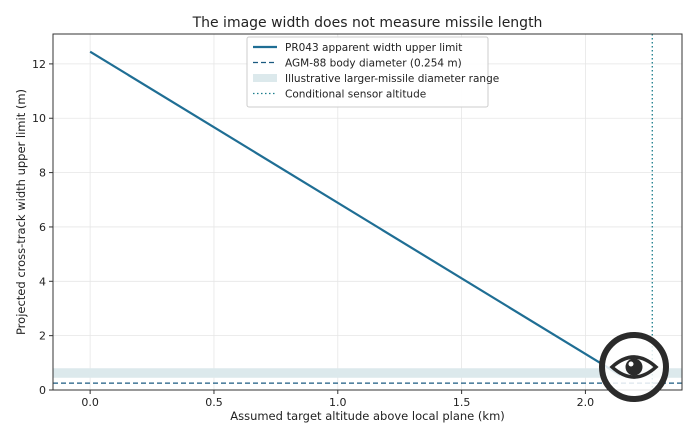 This screenshot has width=700, height=434. I want to click on legend-label: PR043 apparent width upper limit, so click(373, 48).